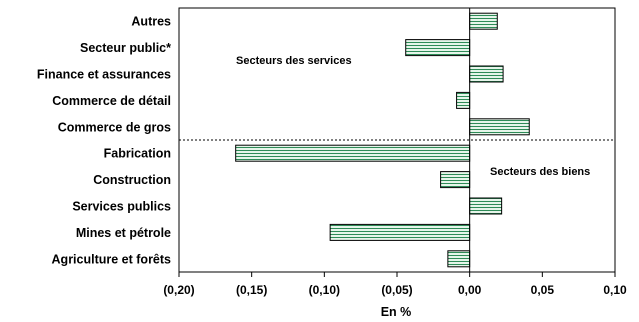  What do you see at coordinates (543, 290) in the screenshot?
I see `x-tick-label: 0,05` at bounding box center [543, 290].